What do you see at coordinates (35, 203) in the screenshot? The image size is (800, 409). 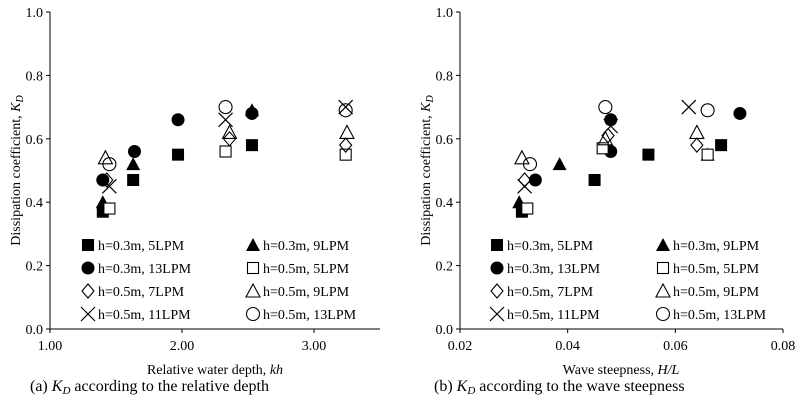 I see `chart-a-ytick-label: 0.4` at bounding box center [35, 203].